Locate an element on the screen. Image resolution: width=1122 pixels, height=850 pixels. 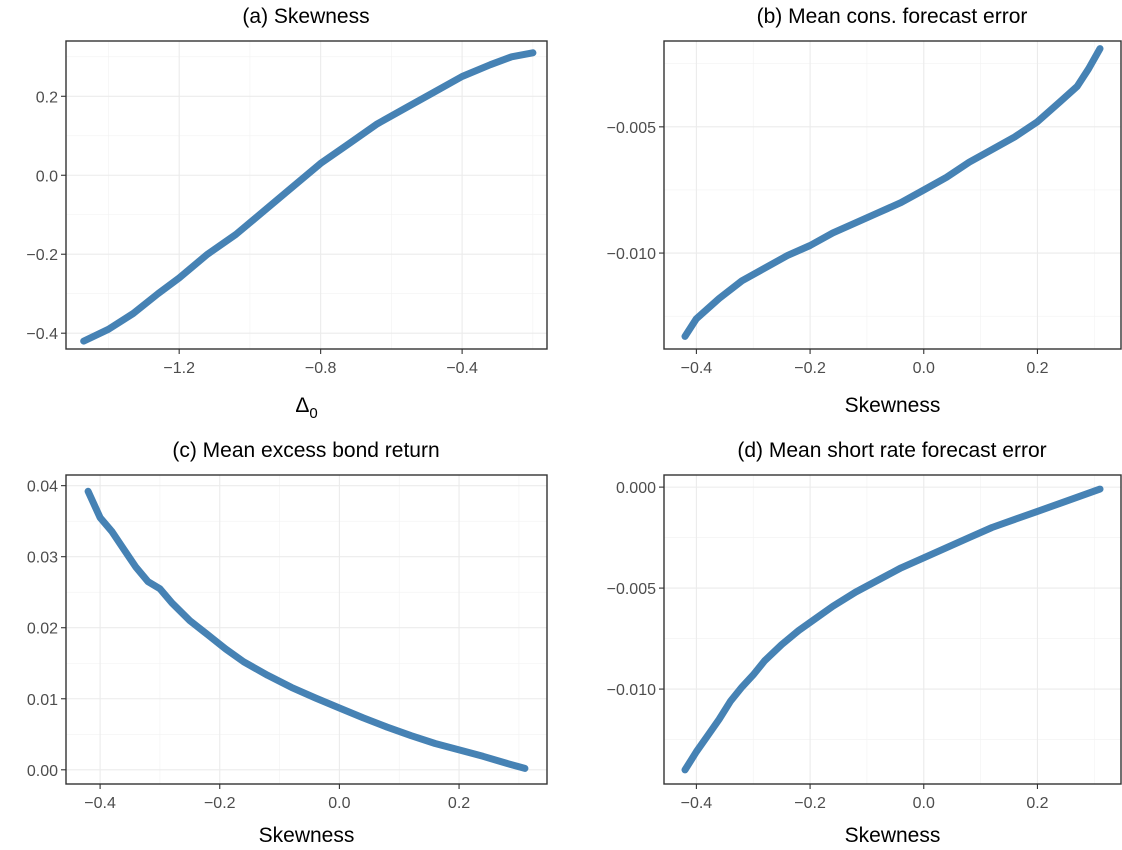
y-tick-label: 0.000 is located at coordinates (636, 488).